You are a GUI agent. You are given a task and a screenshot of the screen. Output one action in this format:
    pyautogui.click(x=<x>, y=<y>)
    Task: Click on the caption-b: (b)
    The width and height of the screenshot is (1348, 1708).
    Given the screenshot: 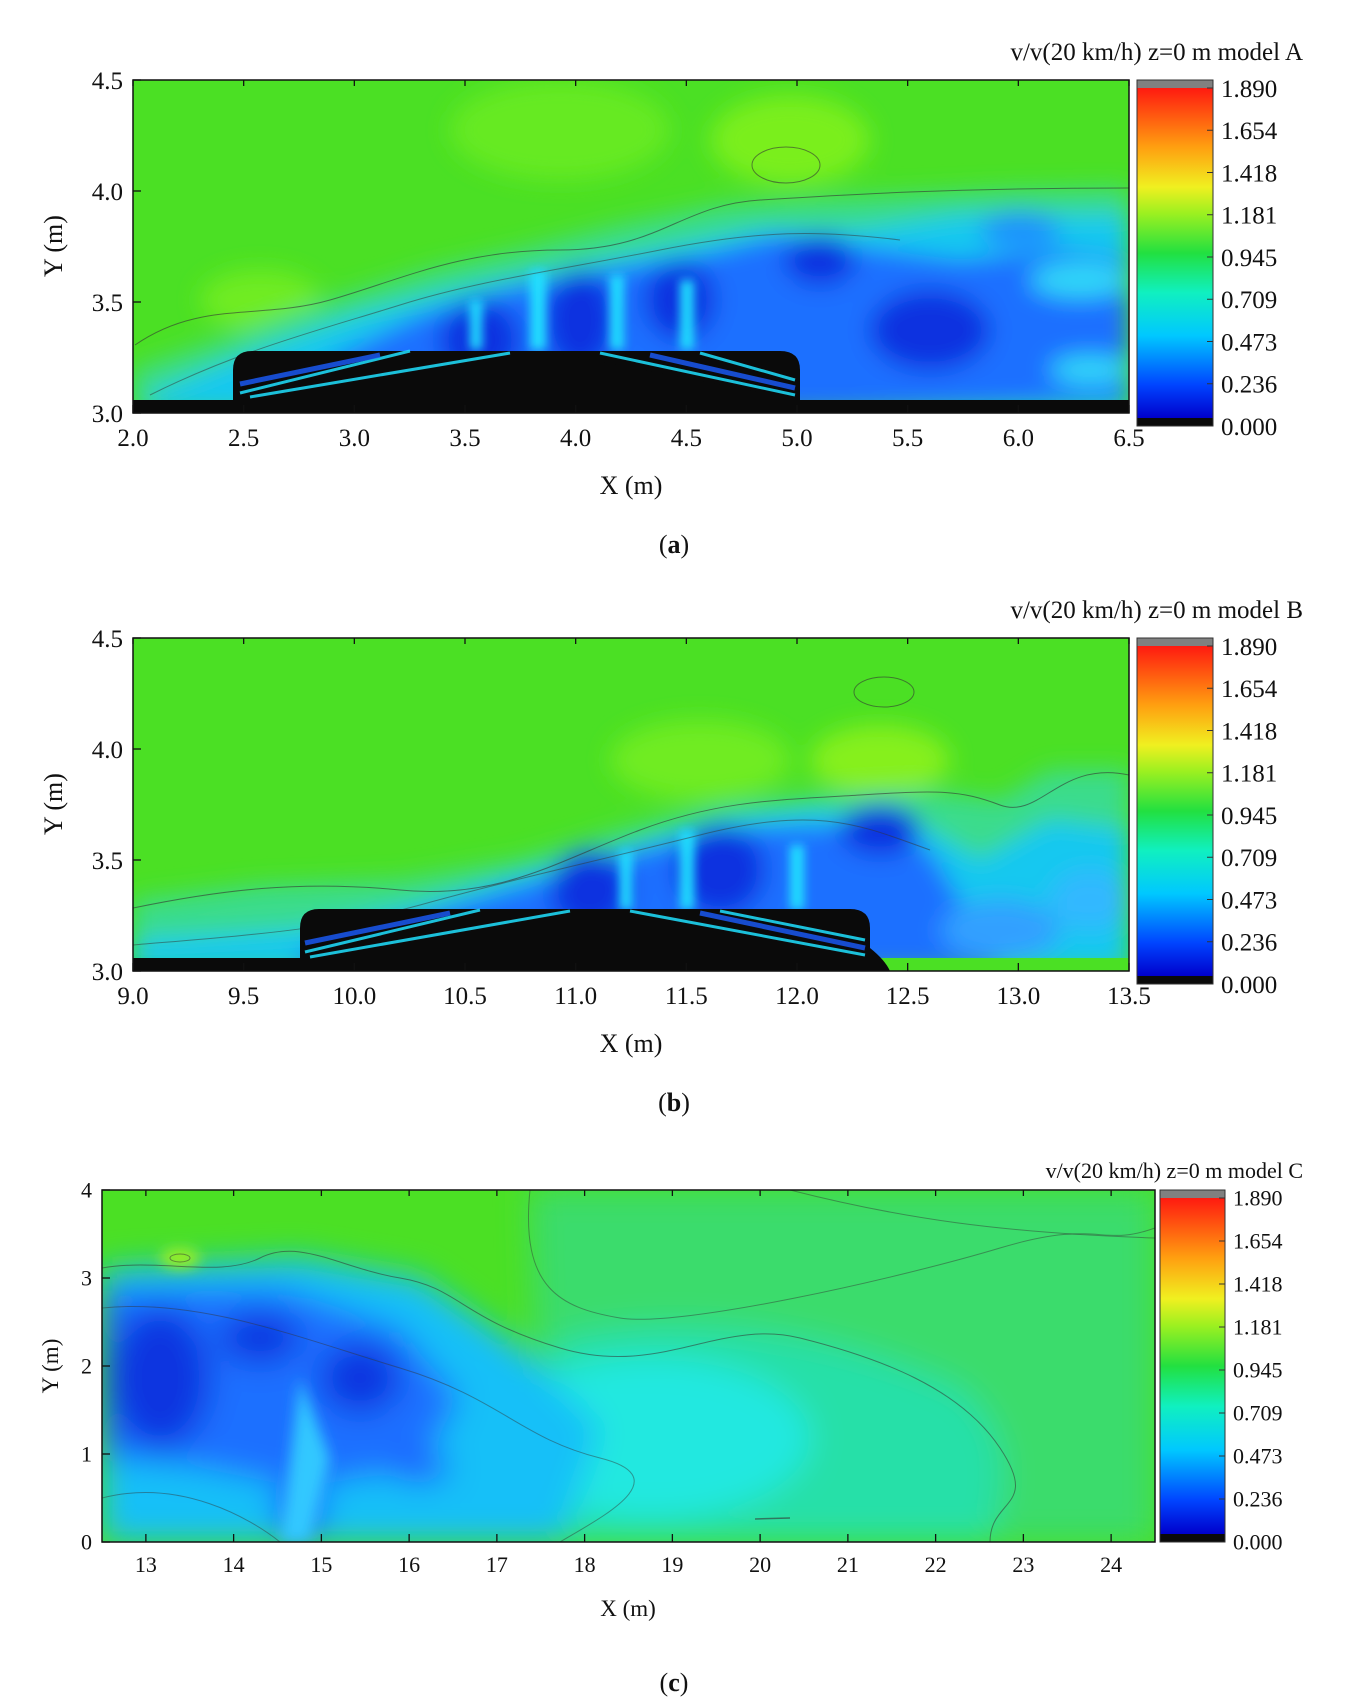 What is the action you would take?
    pyautogui.click(x=674, y=1102)
    